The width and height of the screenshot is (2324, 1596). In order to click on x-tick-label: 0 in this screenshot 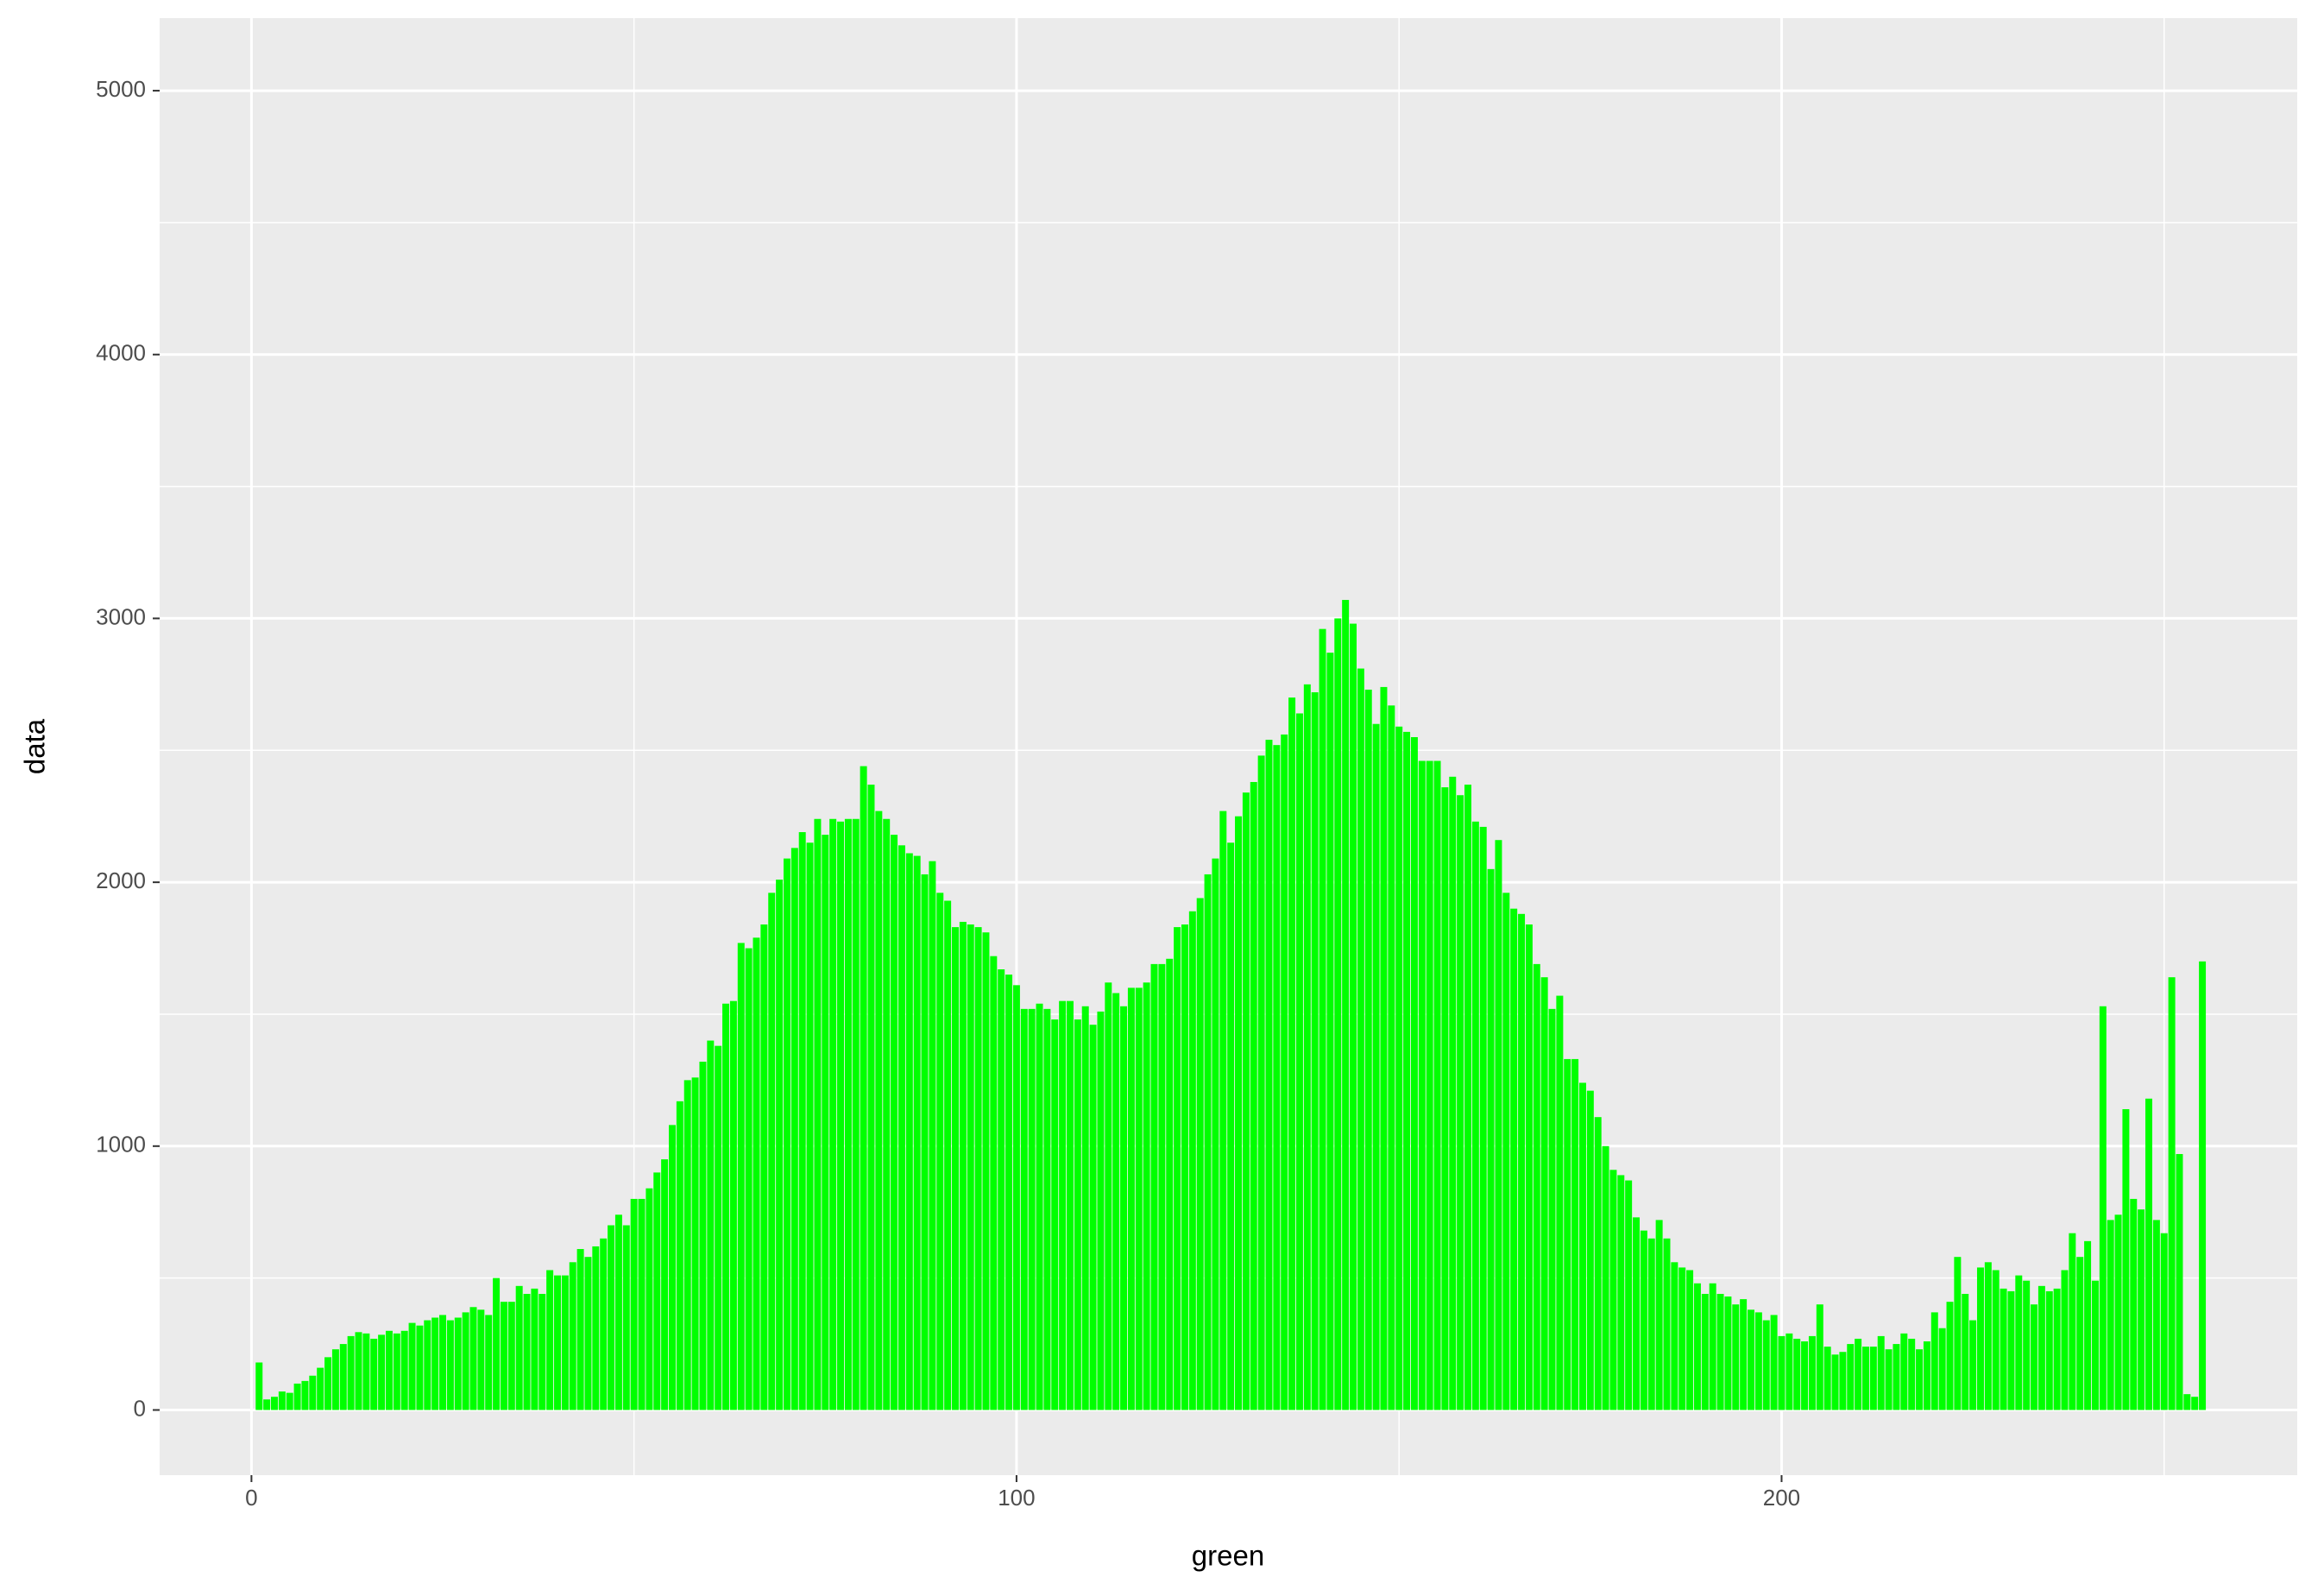, I will do `click(251, 1498)`.